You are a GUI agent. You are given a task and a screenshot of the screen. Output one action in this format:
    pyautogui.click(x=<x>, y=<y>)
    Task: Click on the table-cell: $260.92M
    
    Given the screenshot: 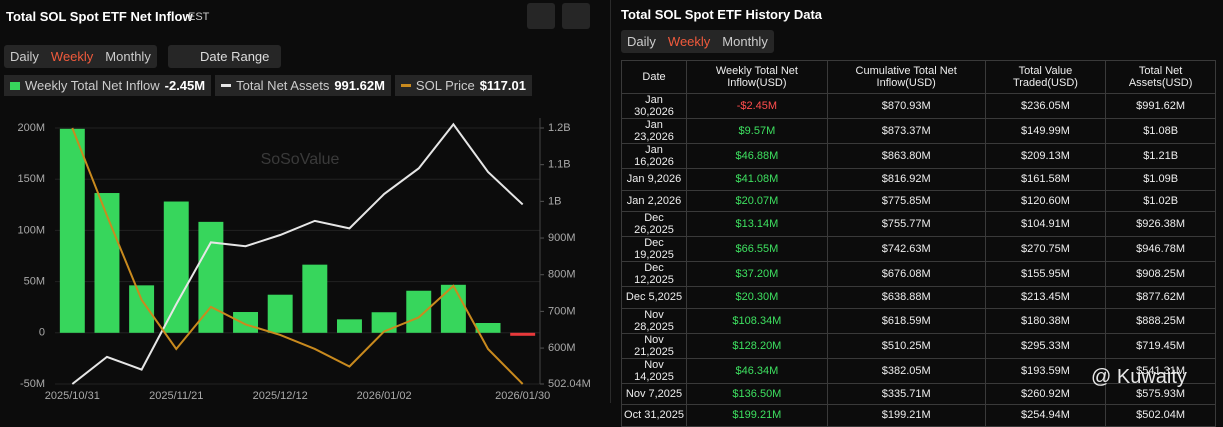 What is the action you would take?
    pyautogui.click(x=1045, y=393)
    